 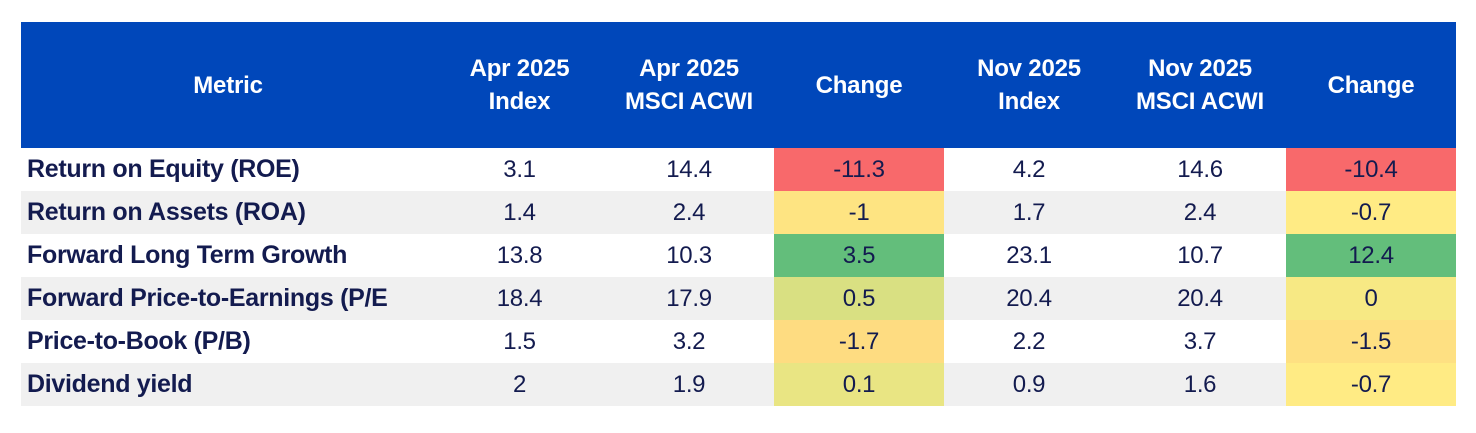 What do you see at coordinates (689, 255) in the screenshot?
I see `apr-acwi-value: 10.3` at bounding box center [689, 255].